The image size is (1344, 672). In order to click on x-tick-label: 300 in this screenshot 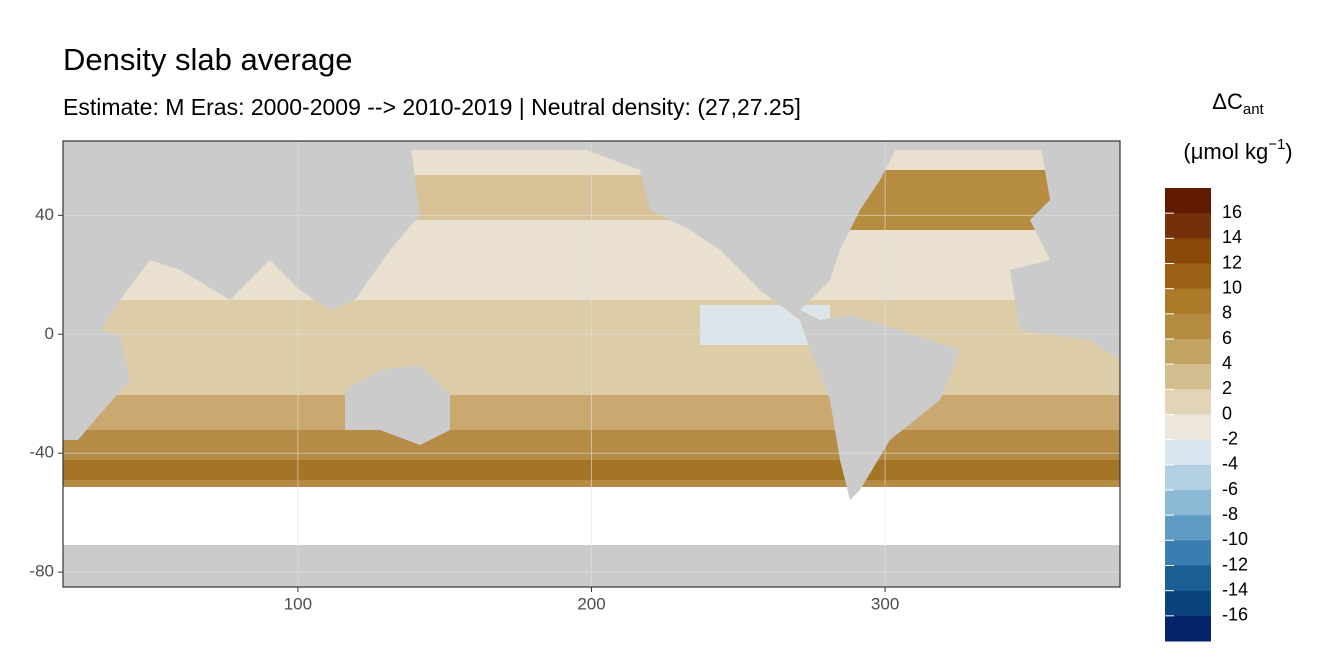, I will do `click(885, 603)`.